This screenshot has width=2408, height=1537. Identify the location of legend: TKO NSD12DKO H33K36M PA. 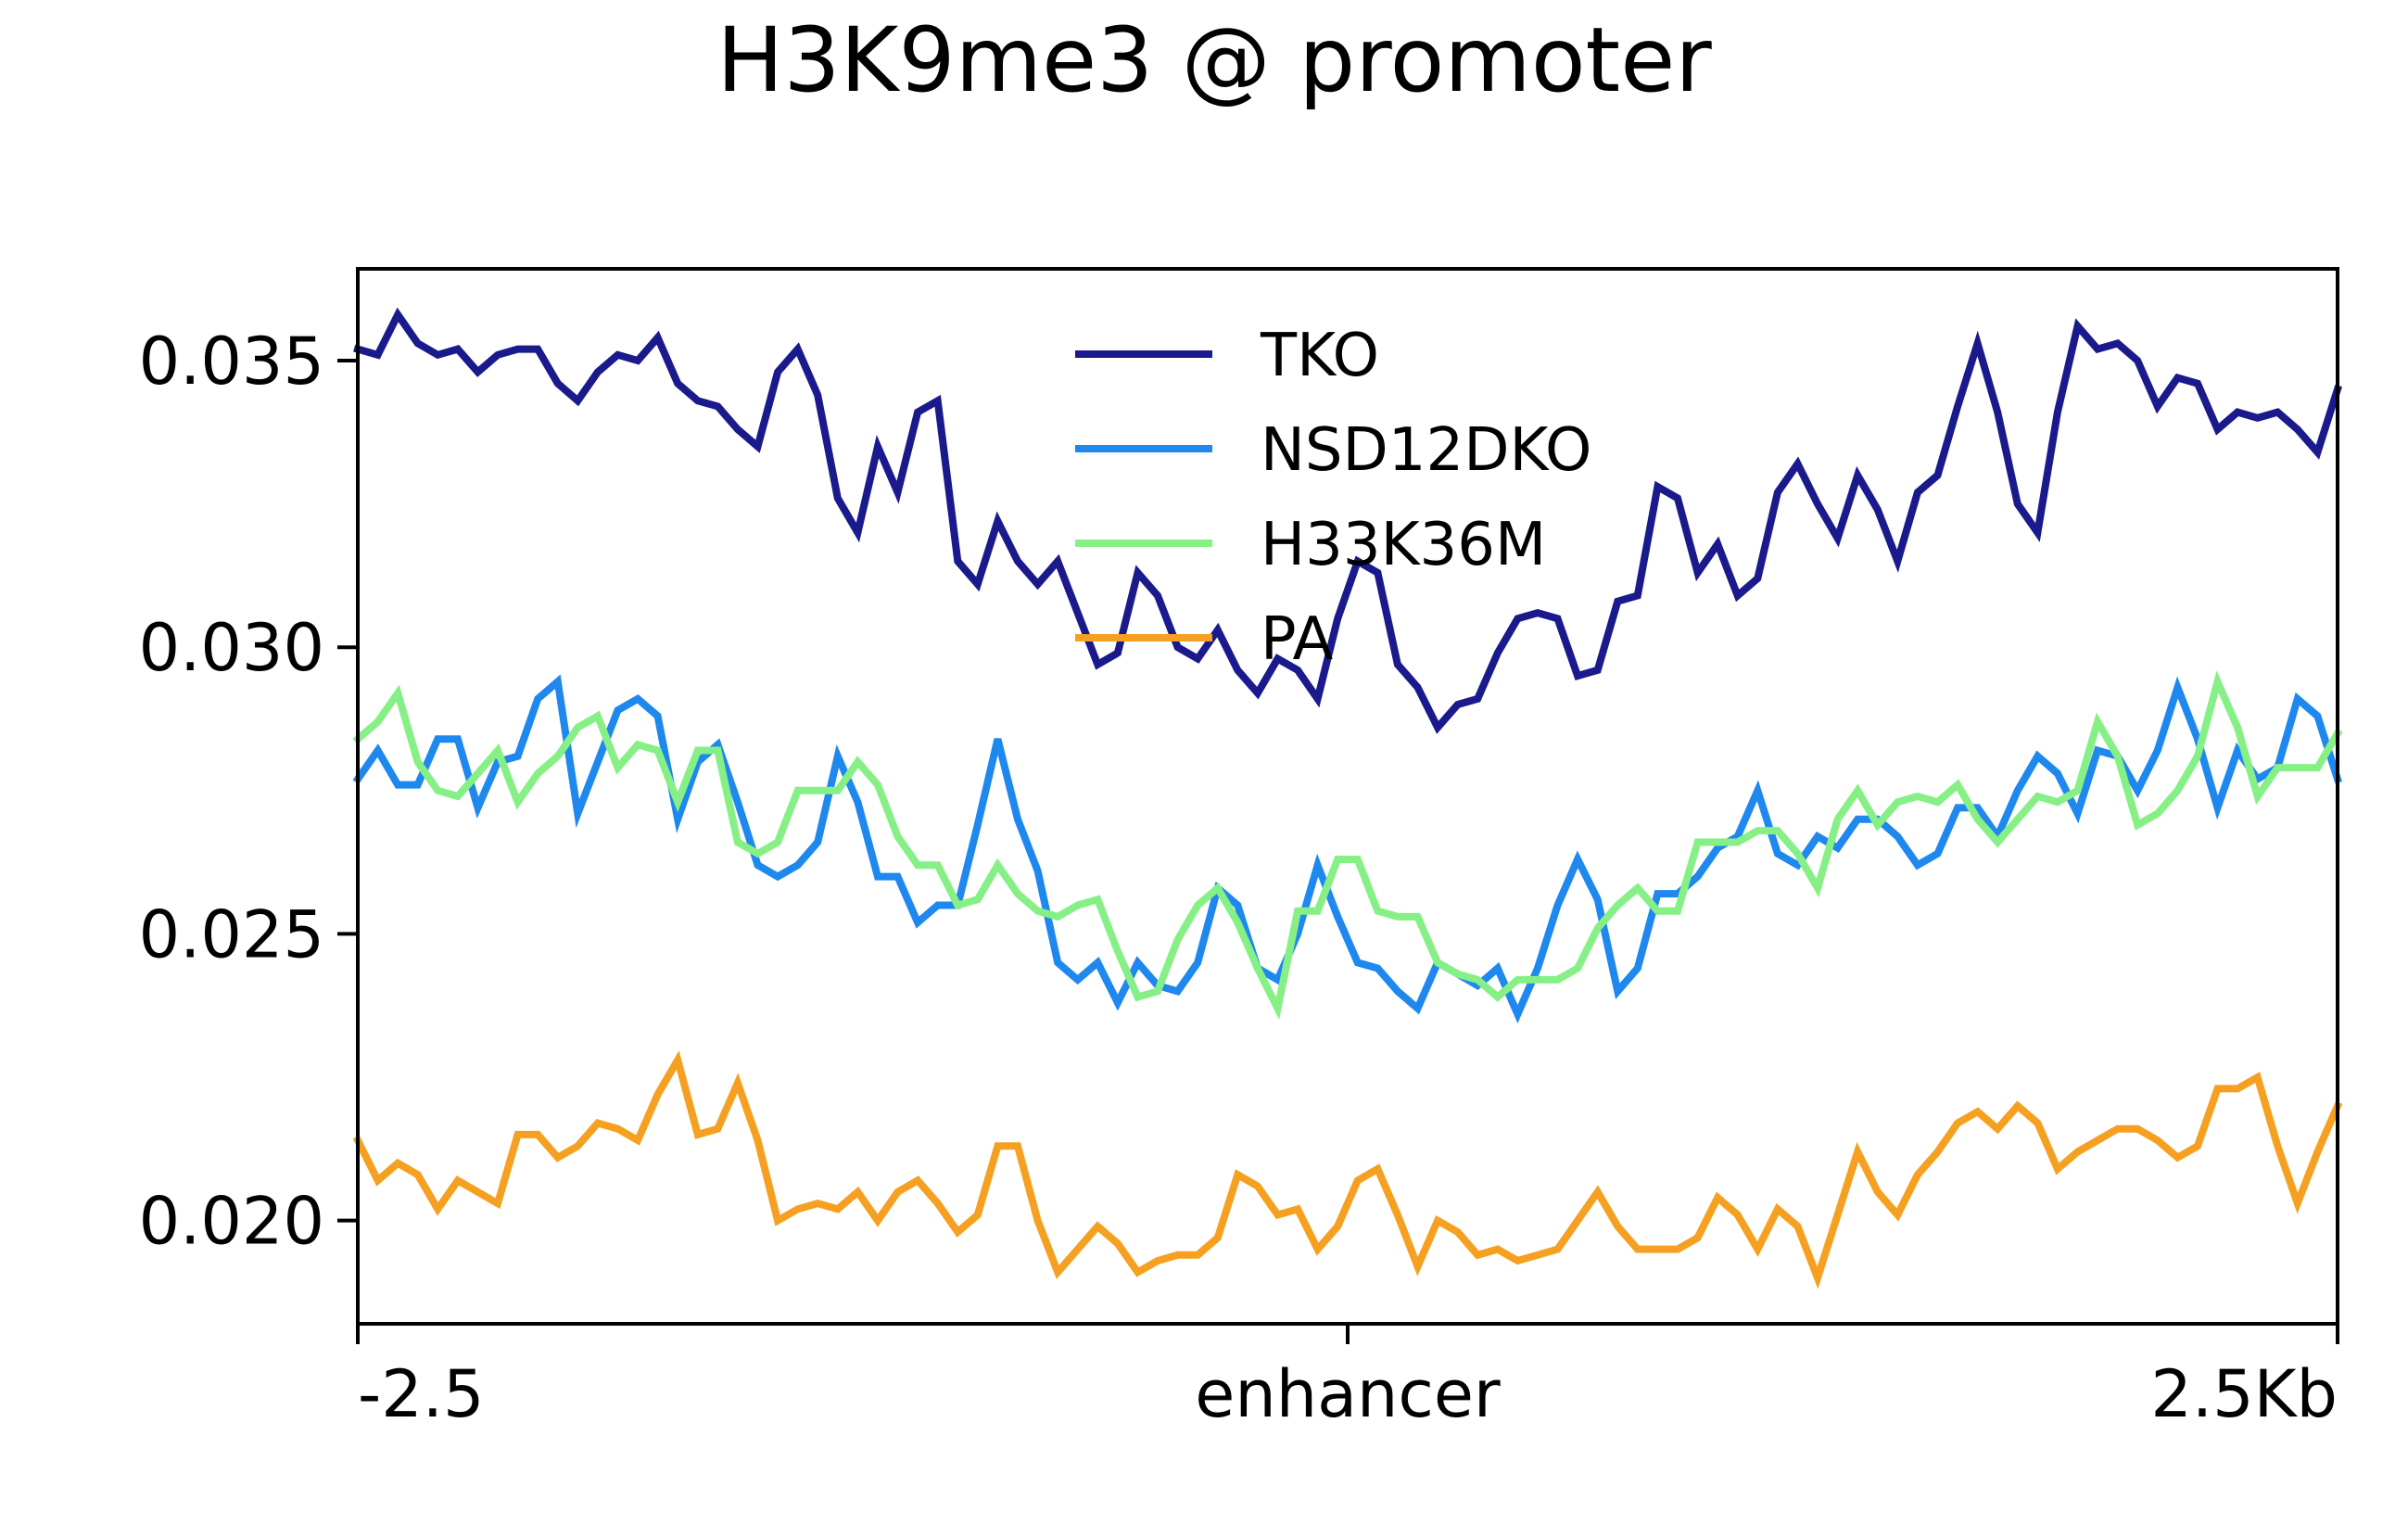
(1333, 498).